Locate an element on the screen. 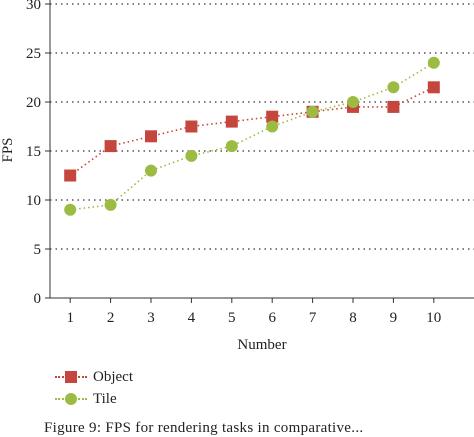 The height and width of the screenshot is (437, 474). y-tick-label-5: 5 is located at coordinates (38, 250).